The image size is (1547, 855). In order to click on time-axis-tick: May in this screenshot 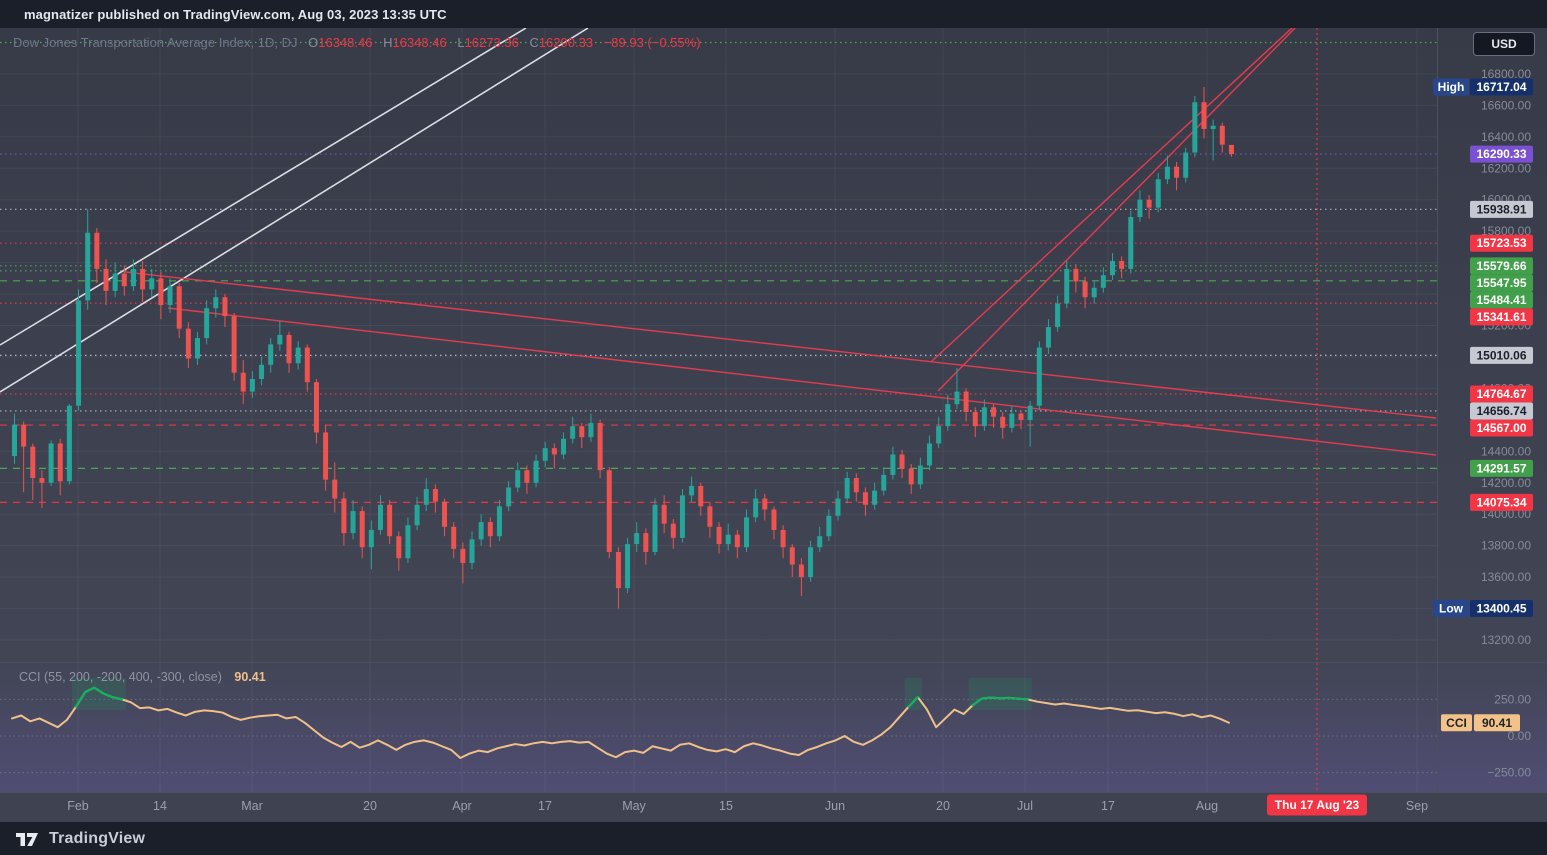, I will do `click(634, 806)`.